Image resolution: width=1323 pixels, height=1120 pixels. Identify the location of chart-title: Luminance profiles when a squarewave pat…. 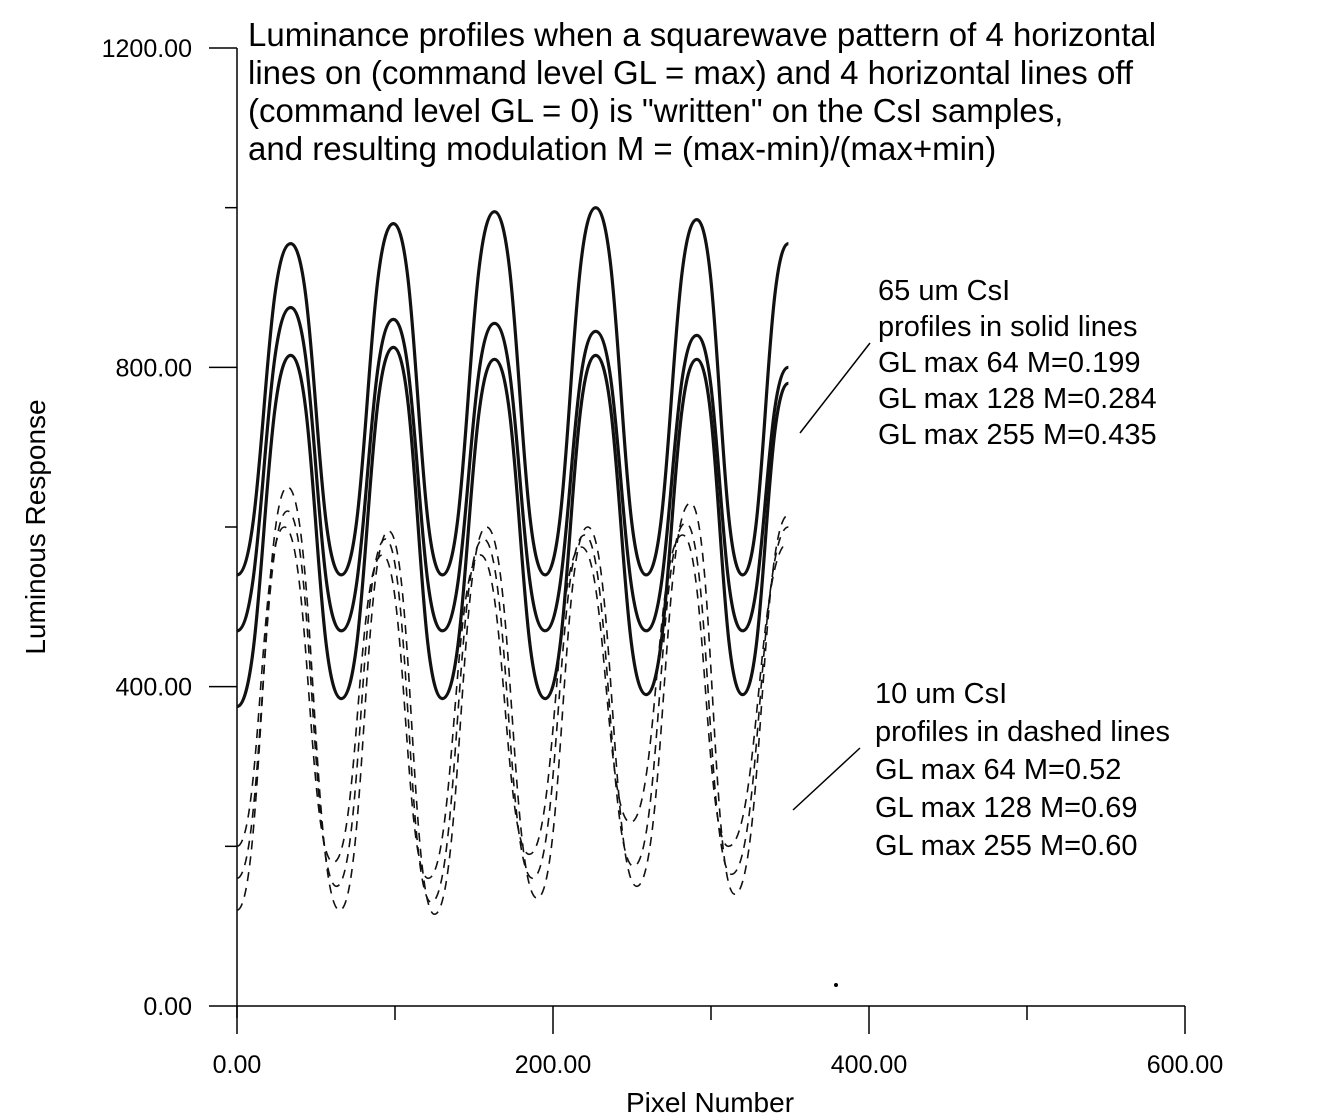
(706, 91).